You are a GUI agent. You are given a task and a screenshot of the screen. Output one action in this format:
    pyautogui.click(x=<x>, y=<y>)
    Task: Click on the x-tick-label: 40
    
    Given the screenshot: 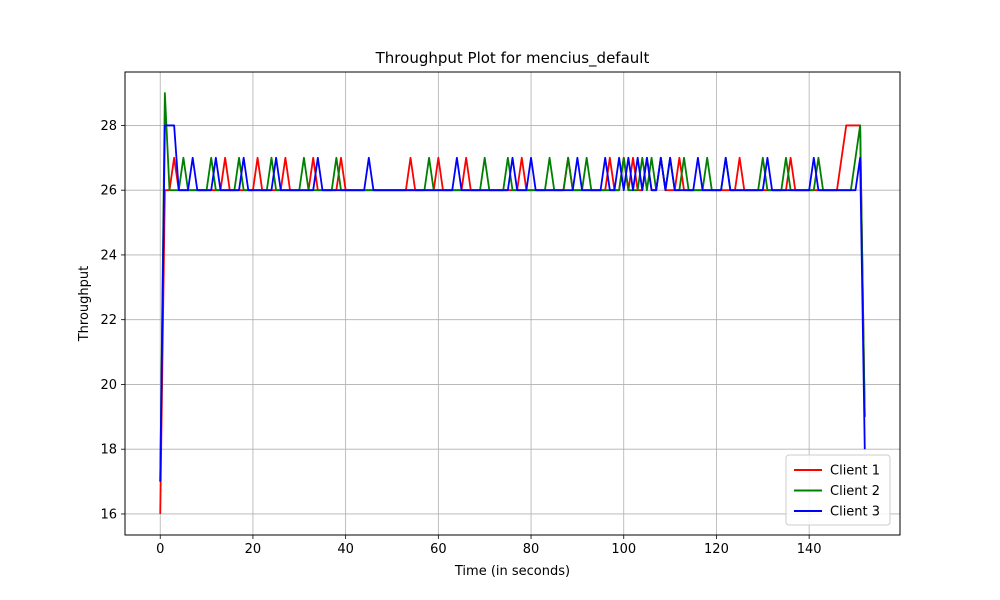 What is the action you would take?
    pyautogui.click(x=345, y=549)
    